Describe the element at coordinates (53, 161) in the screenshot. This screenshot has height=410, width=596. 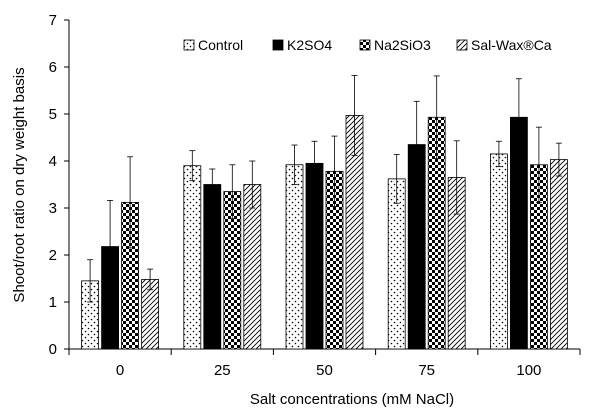
I see `y-tick-label: 4` at that location.